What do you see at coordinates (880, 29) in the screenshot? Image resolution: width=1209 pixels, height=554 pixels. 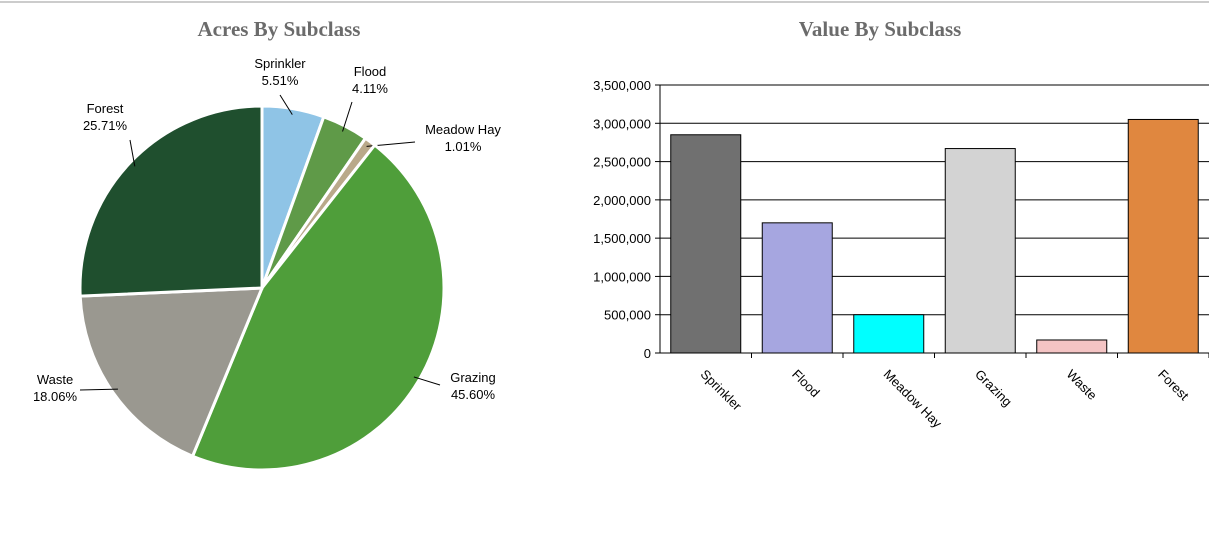 I see `bar-title: Value By Subclass` at bounding box center [880, 29].